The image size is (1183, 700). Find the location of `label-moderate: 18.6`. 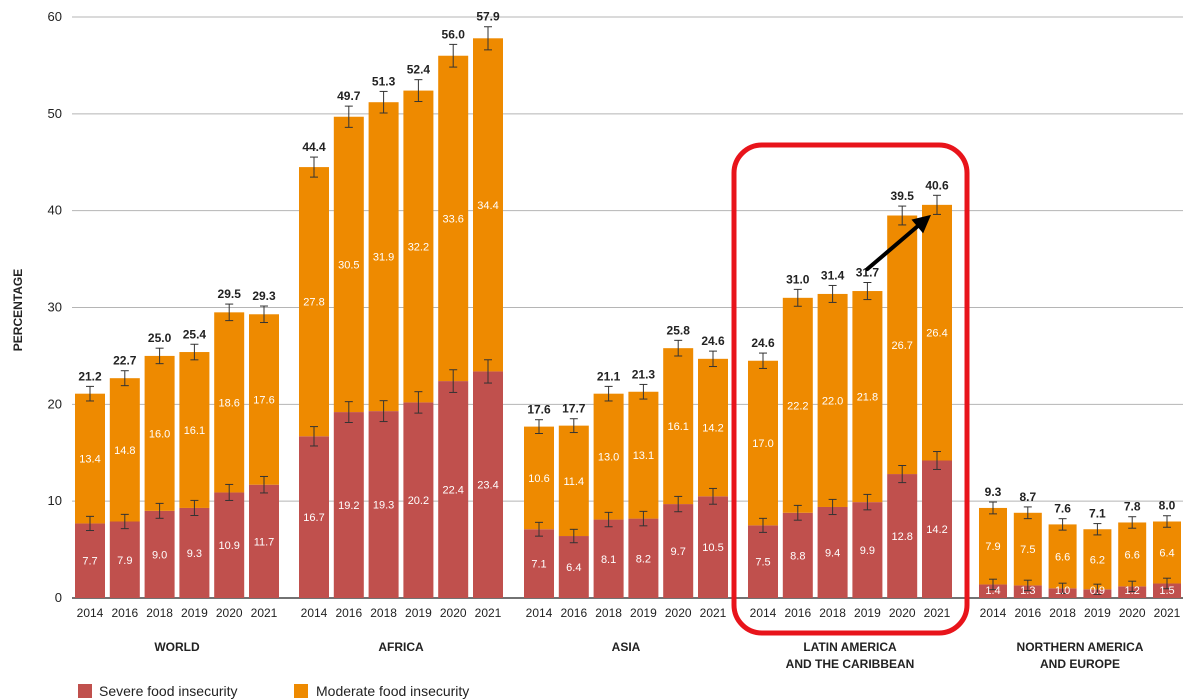

label-moderate: 18.6 is located at coordinates (228, 403).